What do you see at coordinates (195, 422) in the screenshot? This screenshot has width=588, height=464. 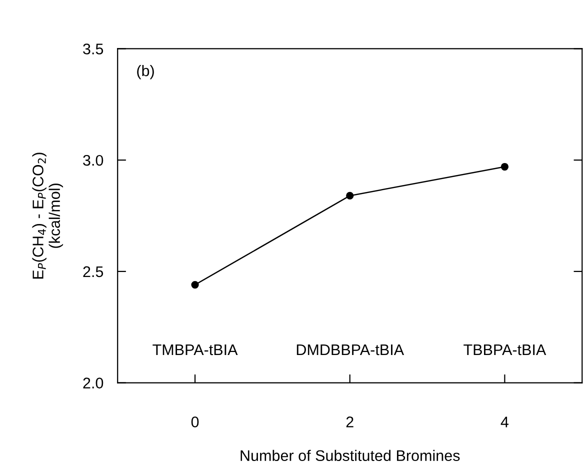 I see `x-tick-label: 0` at bounding box center [195, 422].